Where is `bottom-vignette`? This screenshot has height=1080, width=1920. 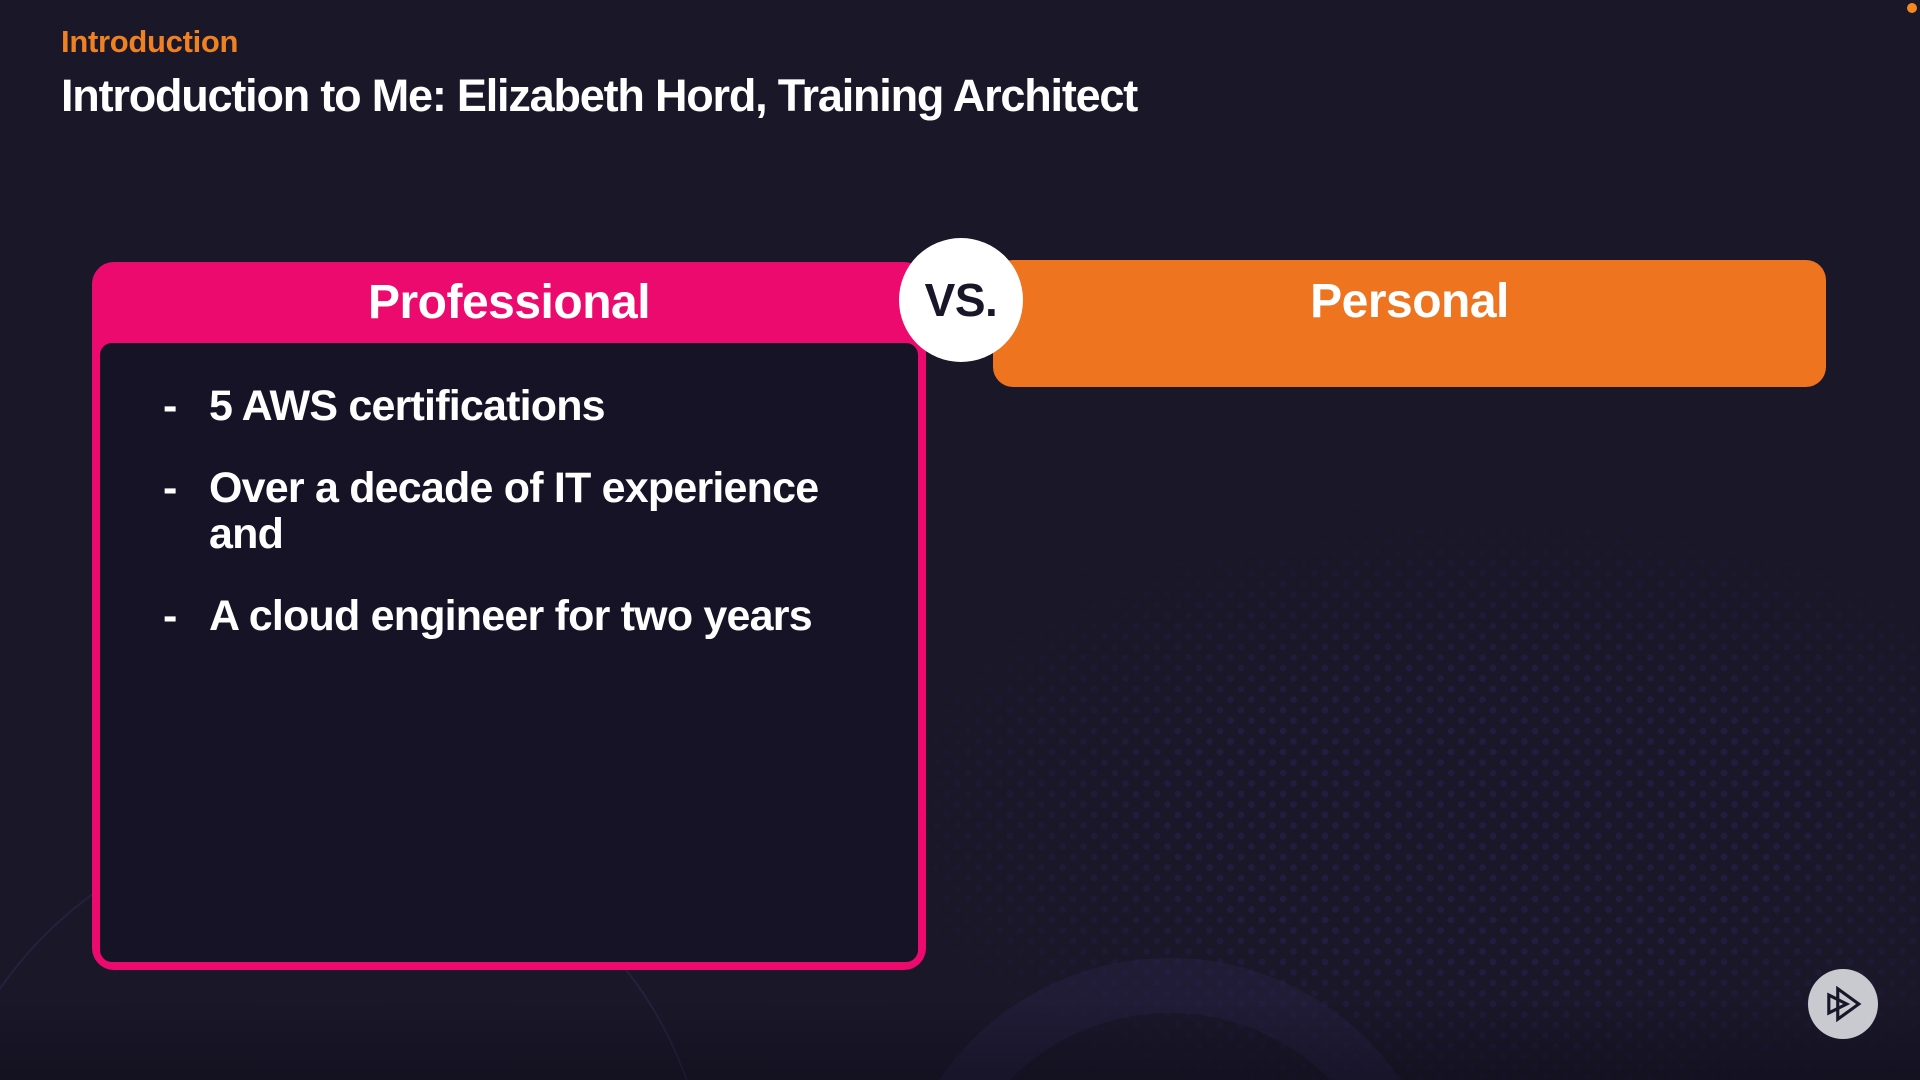
bottom-vignette is located at coordinates (960, 1040).